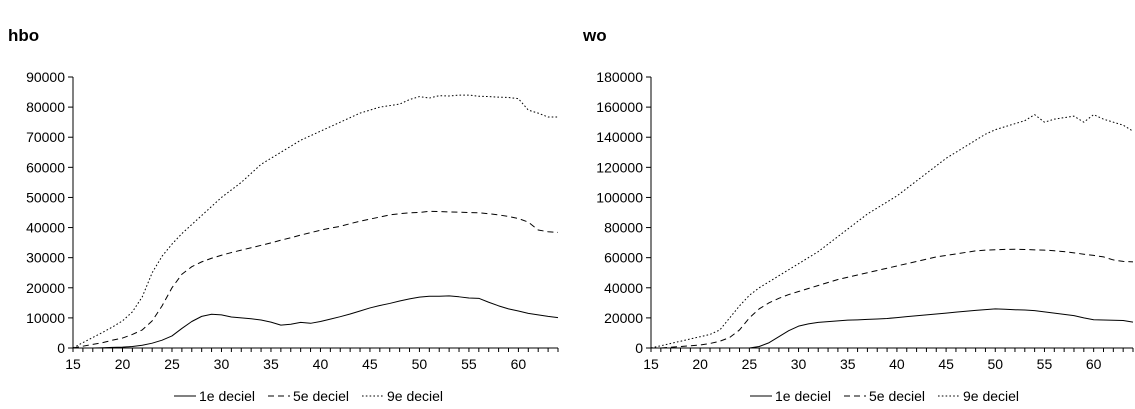  Describe the element at coordinates (45, 258) in the screenshot. I see `y-tick-label: 30000` at that location.